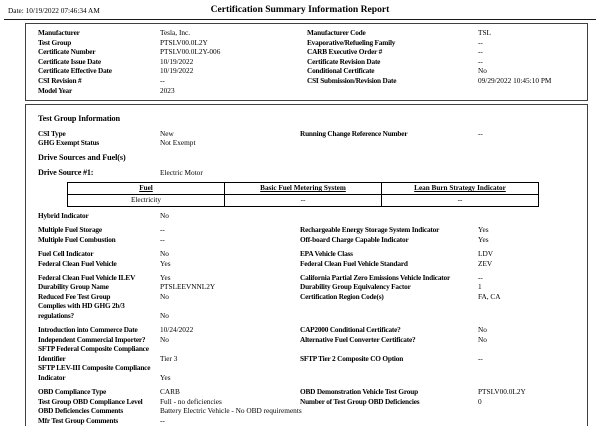 The height and width of the screenshot is (426, 600). I want to click on field-label: Certificate Number, so click(67, 52).